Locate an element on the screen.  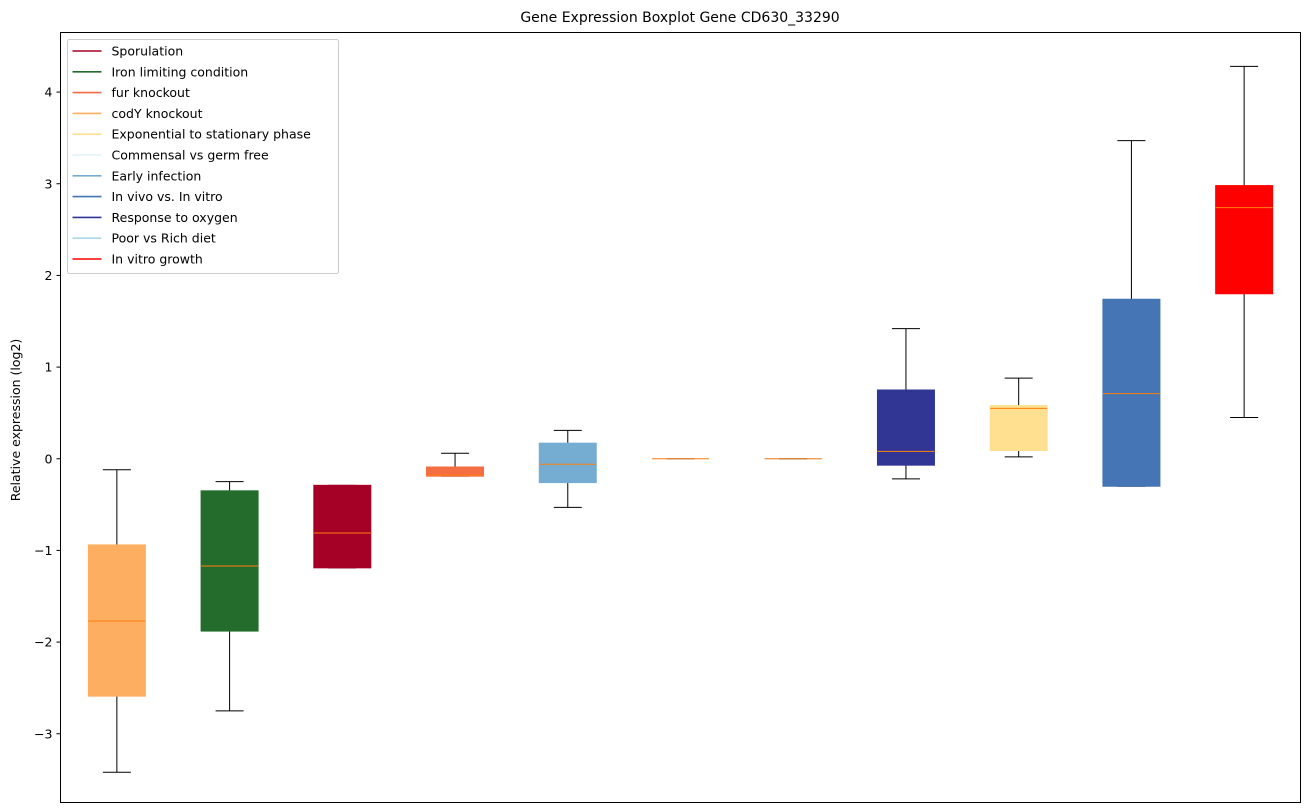
legend-label: Exponential to stationary phase is located at coordinates (212, 134).